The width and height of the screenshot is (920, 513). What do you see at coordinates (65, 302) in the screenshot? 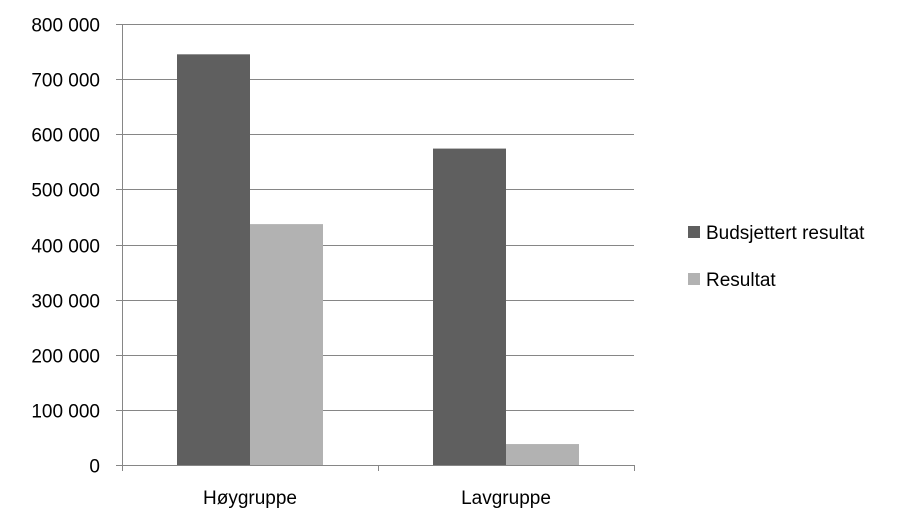
I see `y-tick-label: 300 000` at bounding box center [65, 302].